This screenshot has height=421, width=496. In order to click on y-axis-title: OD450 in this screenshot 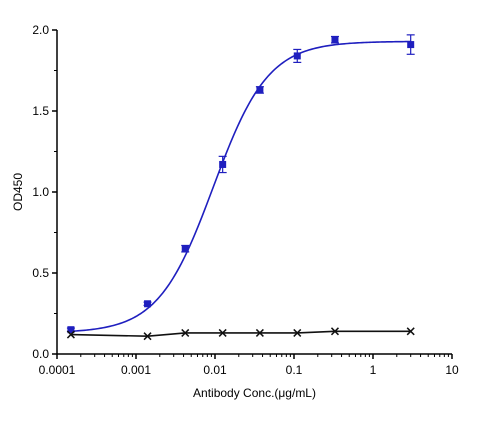, I will do `click(18, 192)`.